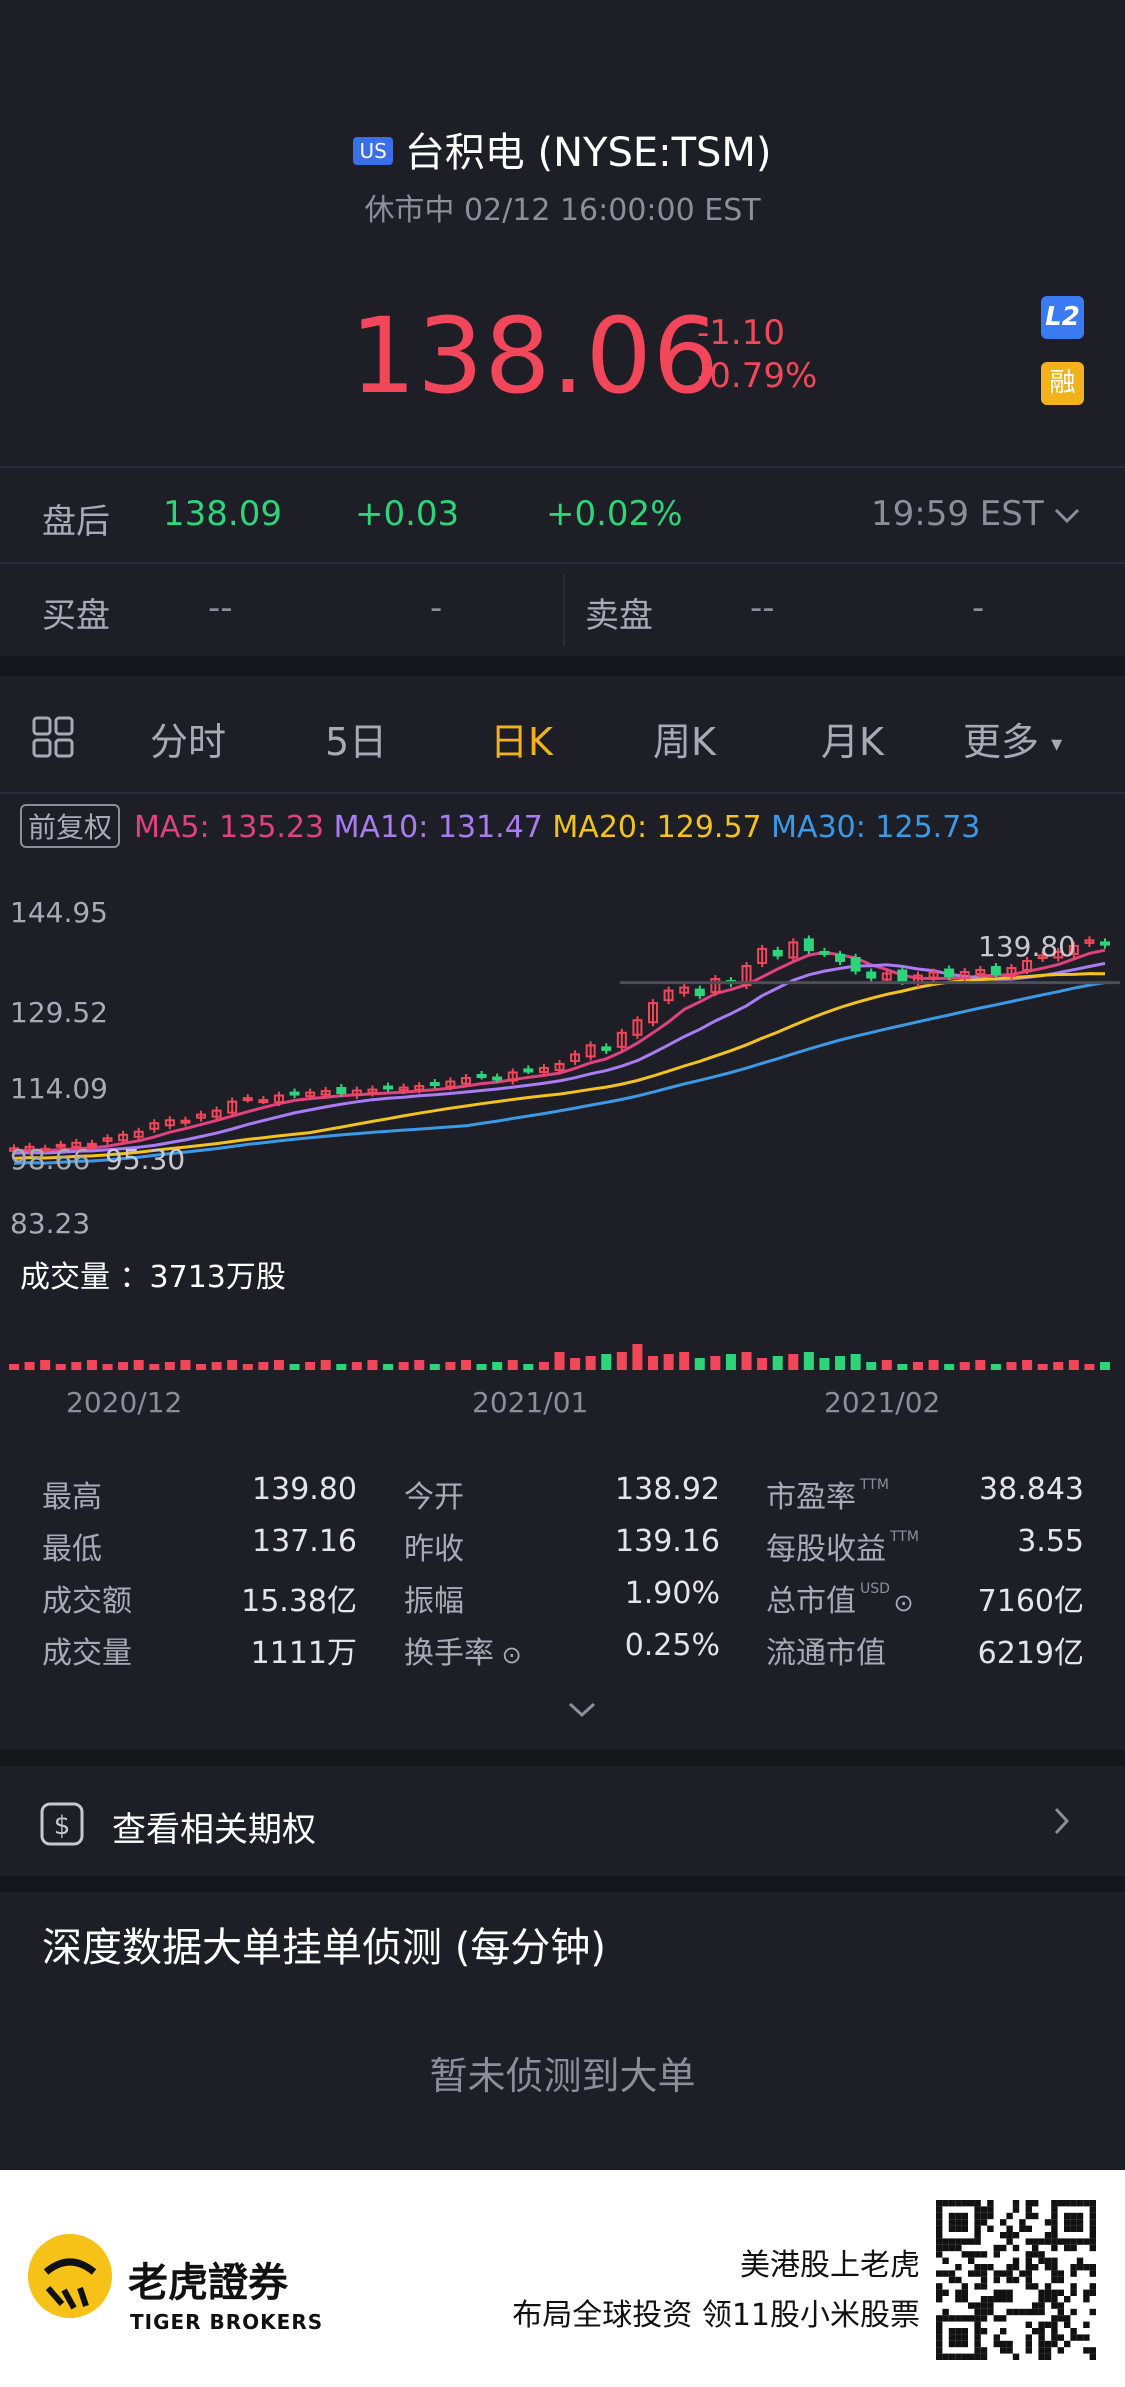 Image resolution: width=1125 pixels, height=2387 pixels. I want to click on more-icon: ⊙, so click(899, 1603).